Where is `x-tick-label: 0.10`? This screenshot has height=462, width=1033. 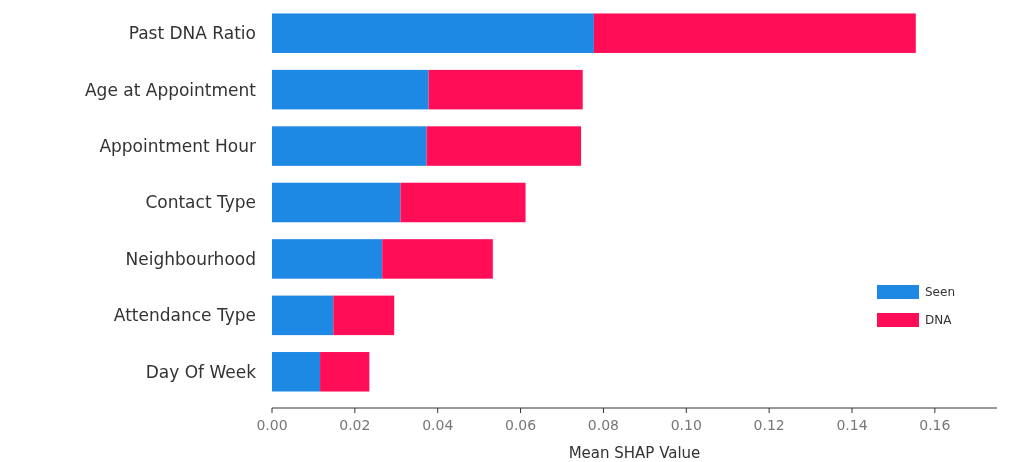 x-tick-label: 0.10 is located at coordinates (686, 425).